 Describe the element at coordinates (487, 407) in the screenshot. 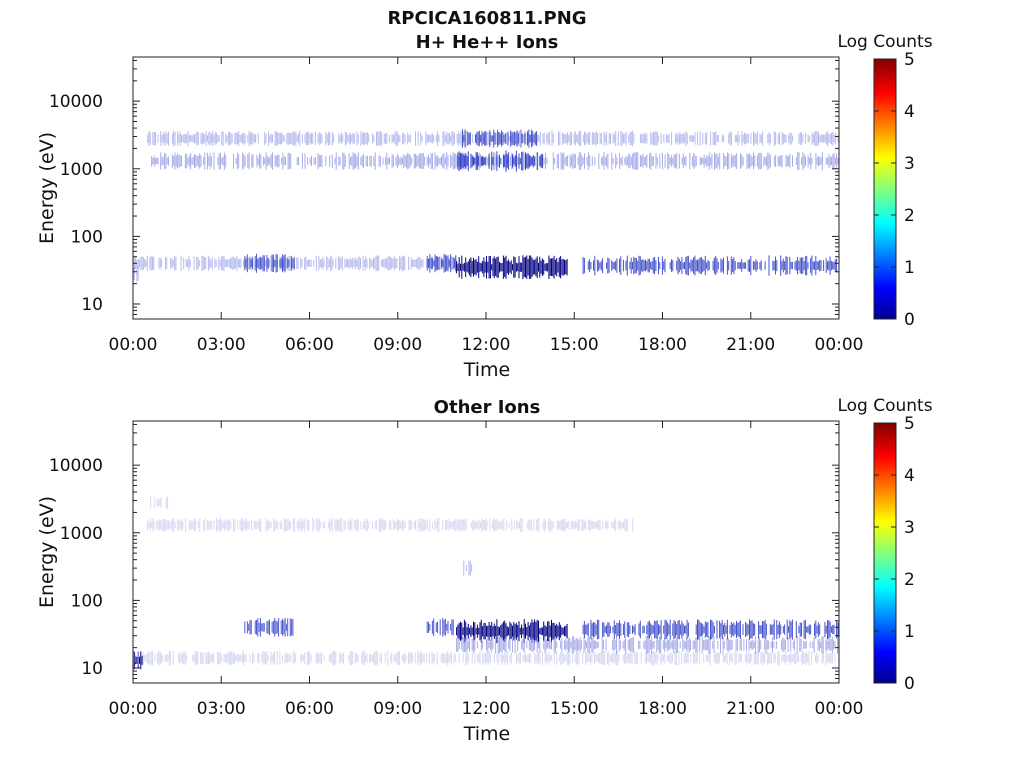

I see `panel-title: Other Ions` at that location.